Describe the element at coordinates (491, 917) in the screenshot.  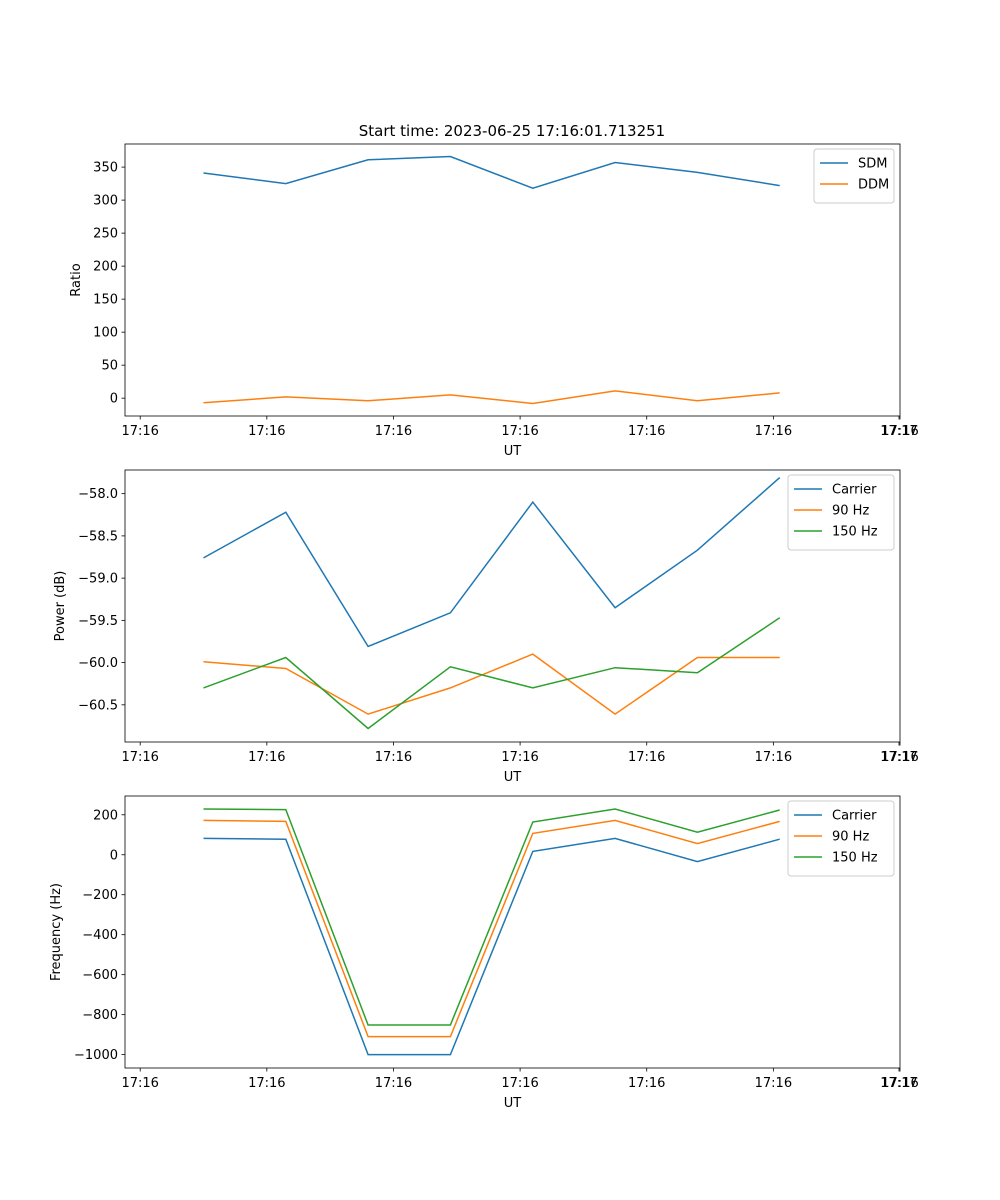
I see `frequency-series-150-hz-line` at that location.